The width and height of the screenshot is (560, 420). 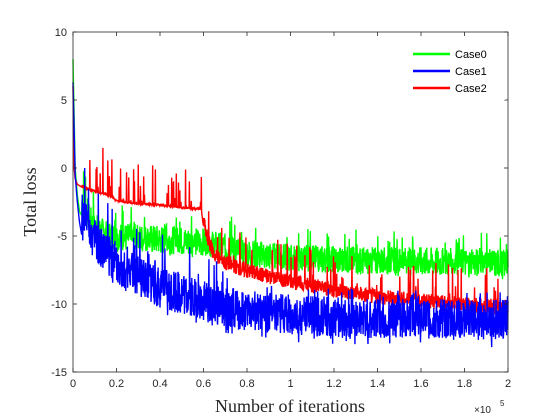 What do you see at coordinates (59, 305) in the screenshot?
I see `y-tick-label: -10` at bounding box center [59, 305].